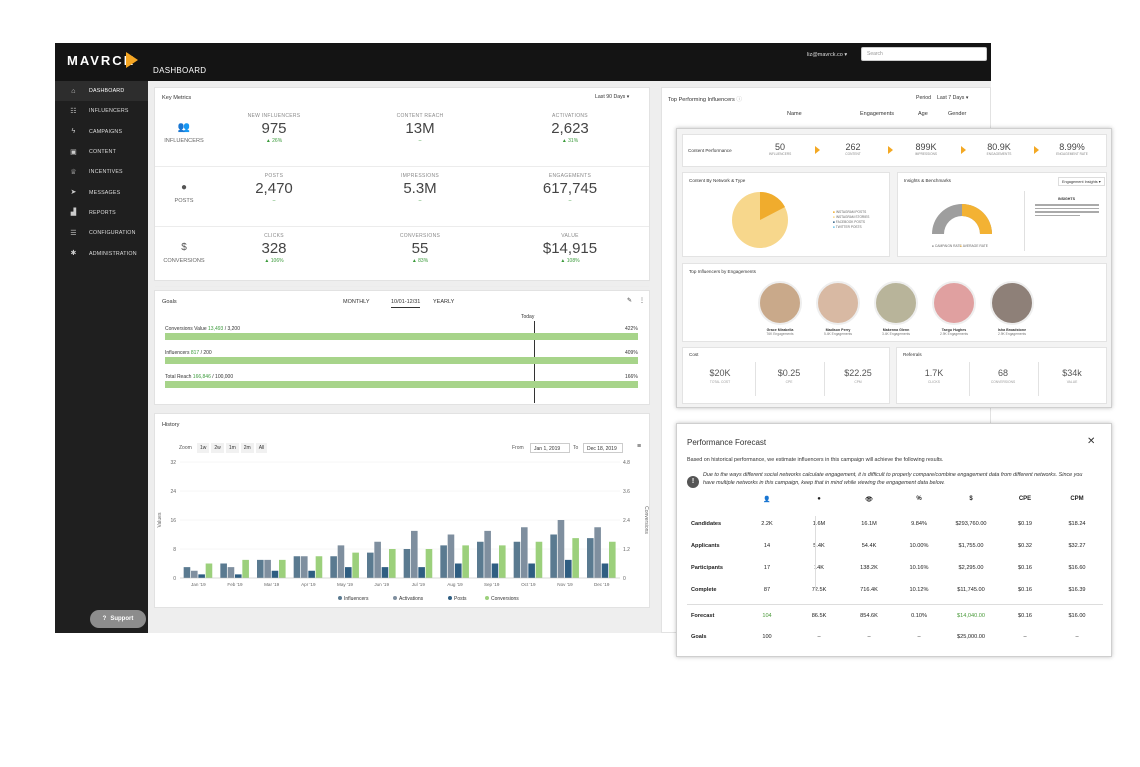  What do you see at coordinates (395, 598) in the screenshot?
I see `legend-marker` at bounding box center [395, 598].